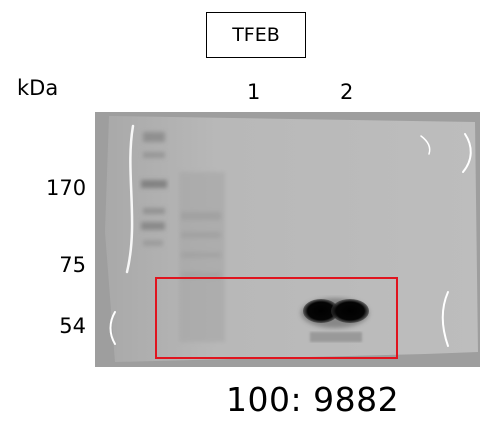 This screenshot has height=425, width=493. Describe the element at coordinates (202, 257) in the screenshot. I see `lane-1-smear` at that location.